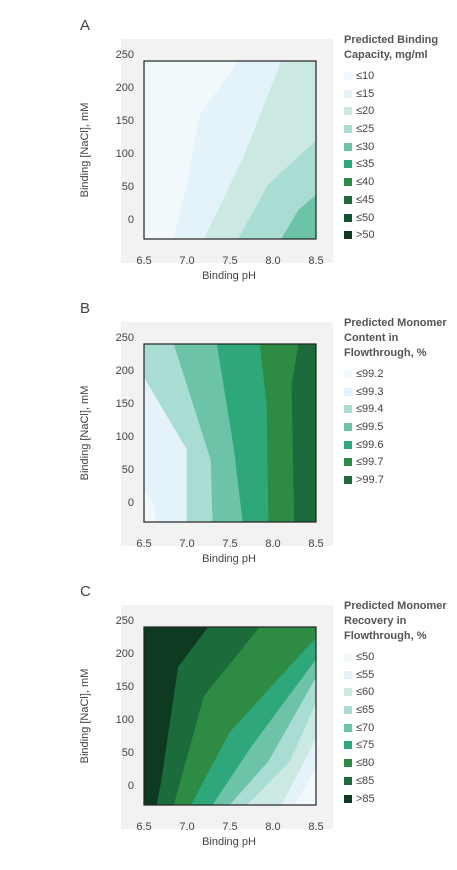  Describe the element at coordinates (370, 480) in the screenshot. I see `legend-label: >99.7` at that location.